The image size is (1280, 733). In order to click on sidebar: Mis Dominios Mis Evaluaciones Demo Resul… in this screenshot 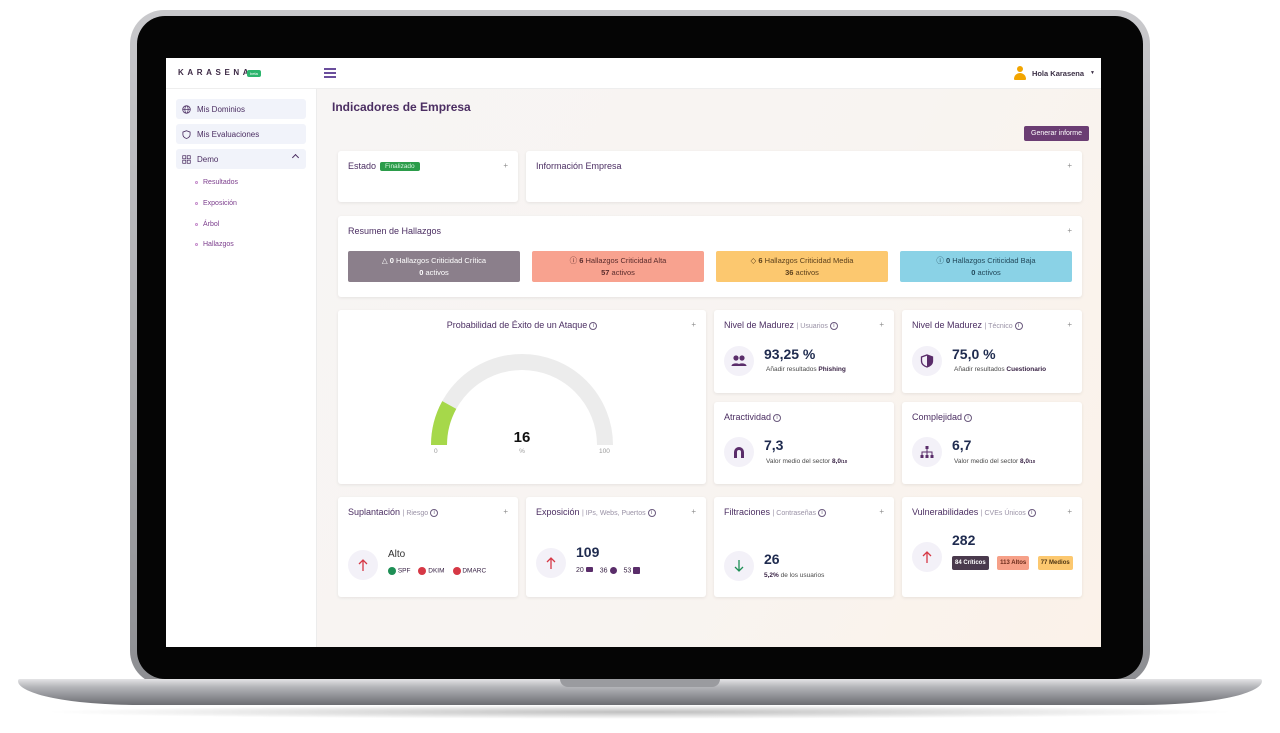, I will do `click(241, 368)`.